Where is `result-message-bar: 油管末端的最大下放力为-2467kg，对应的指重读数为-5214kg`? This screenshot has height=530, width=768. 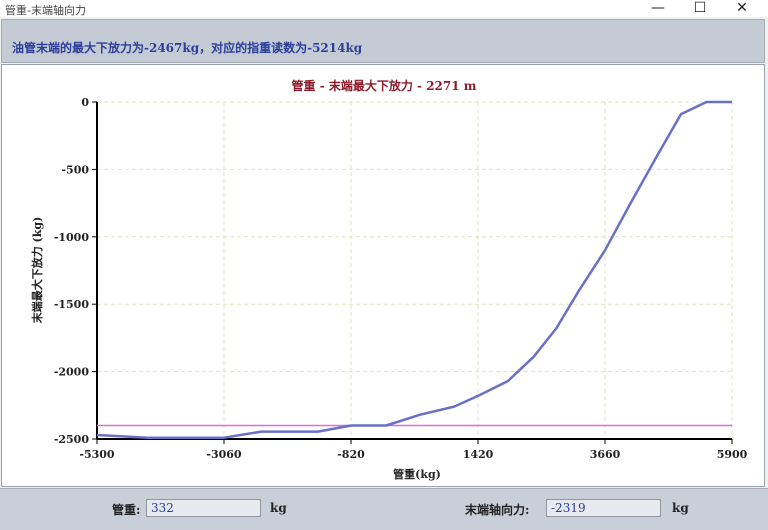
result-message-bar: 油管末端的最大下放力为-2467kg，对应的指重读数为-5214kg is located at coordinates (383, 41).